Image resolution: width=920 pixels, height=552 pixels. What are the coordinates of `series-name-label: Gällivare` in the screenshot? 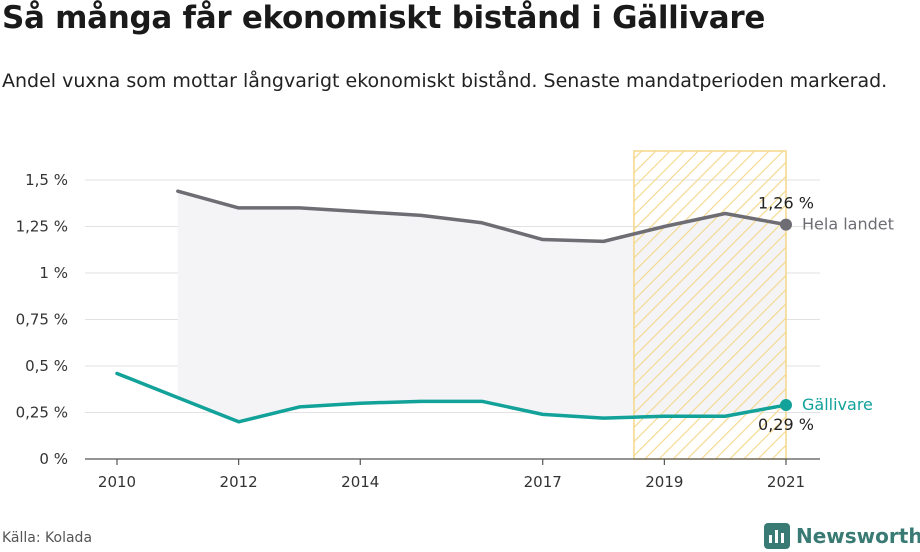 It's located at (837, 404).